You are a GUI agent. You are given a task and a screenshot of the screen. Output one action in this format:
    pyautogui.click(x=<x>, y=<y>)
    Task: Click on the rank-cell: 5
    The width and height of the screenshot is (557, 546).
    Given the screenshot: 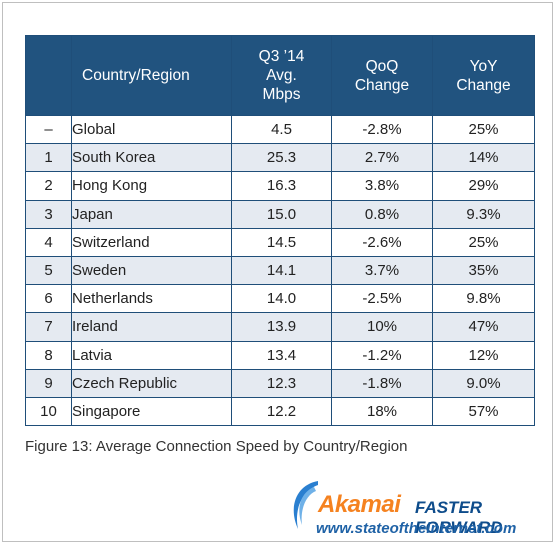 What is the action you would take?
    pyautogui.click(x=48, y=270)
    